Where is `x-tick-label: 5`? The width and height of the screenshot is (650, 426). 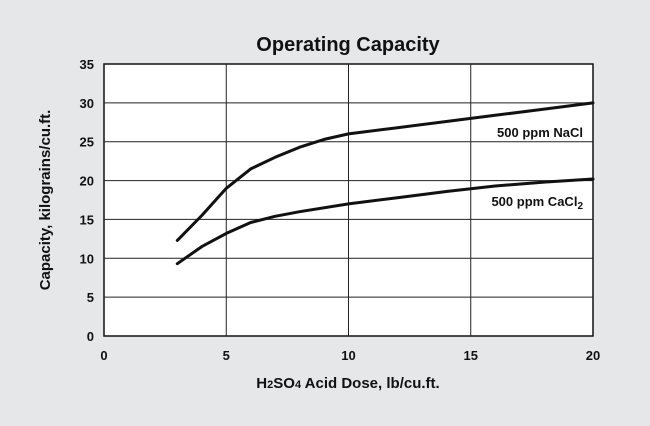 x-tick-label: 5 is located at coordinates (226, 355).